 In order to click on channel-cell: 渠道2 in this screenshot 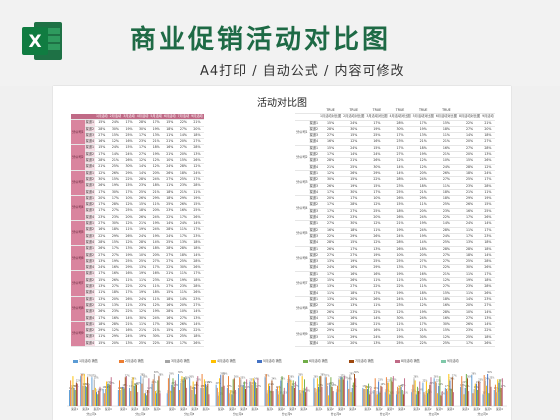, I will do `click(89, 230)`.